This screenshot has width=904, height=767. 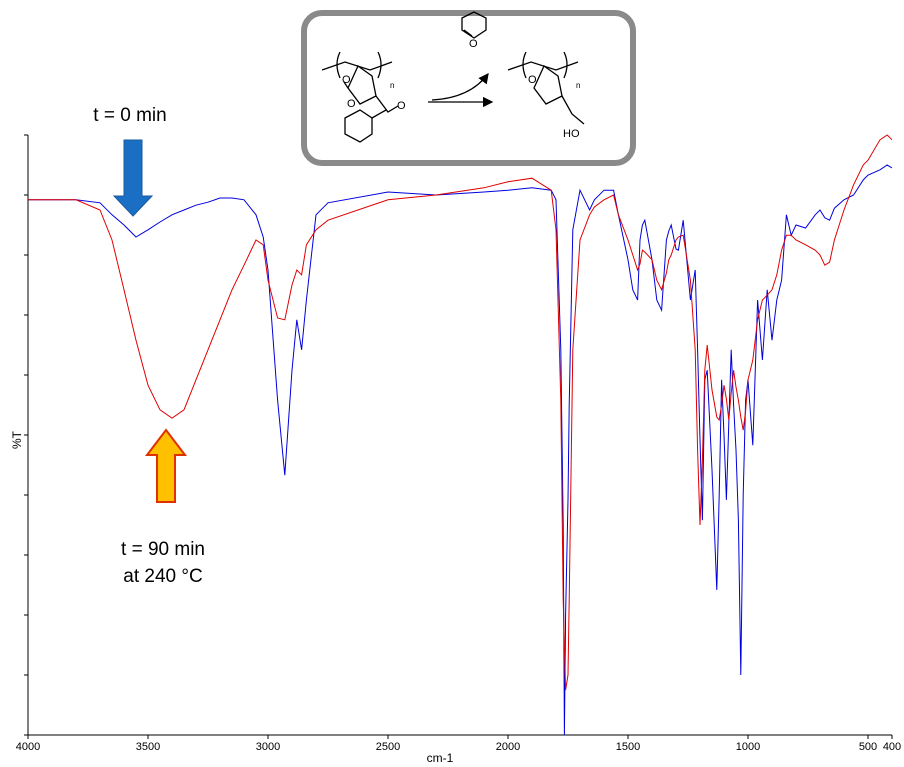 What do you see at coordinates (133, 178) in the screenshot?
I see `blue-arrow` at bounding box center [133, 178].